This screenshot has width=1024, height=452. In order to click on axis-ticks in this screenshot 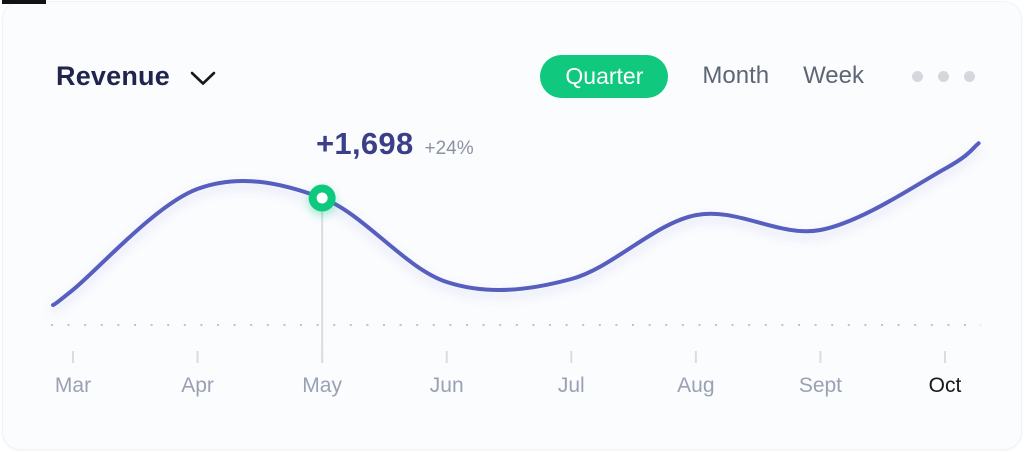, I will do `click(509, 357)`.